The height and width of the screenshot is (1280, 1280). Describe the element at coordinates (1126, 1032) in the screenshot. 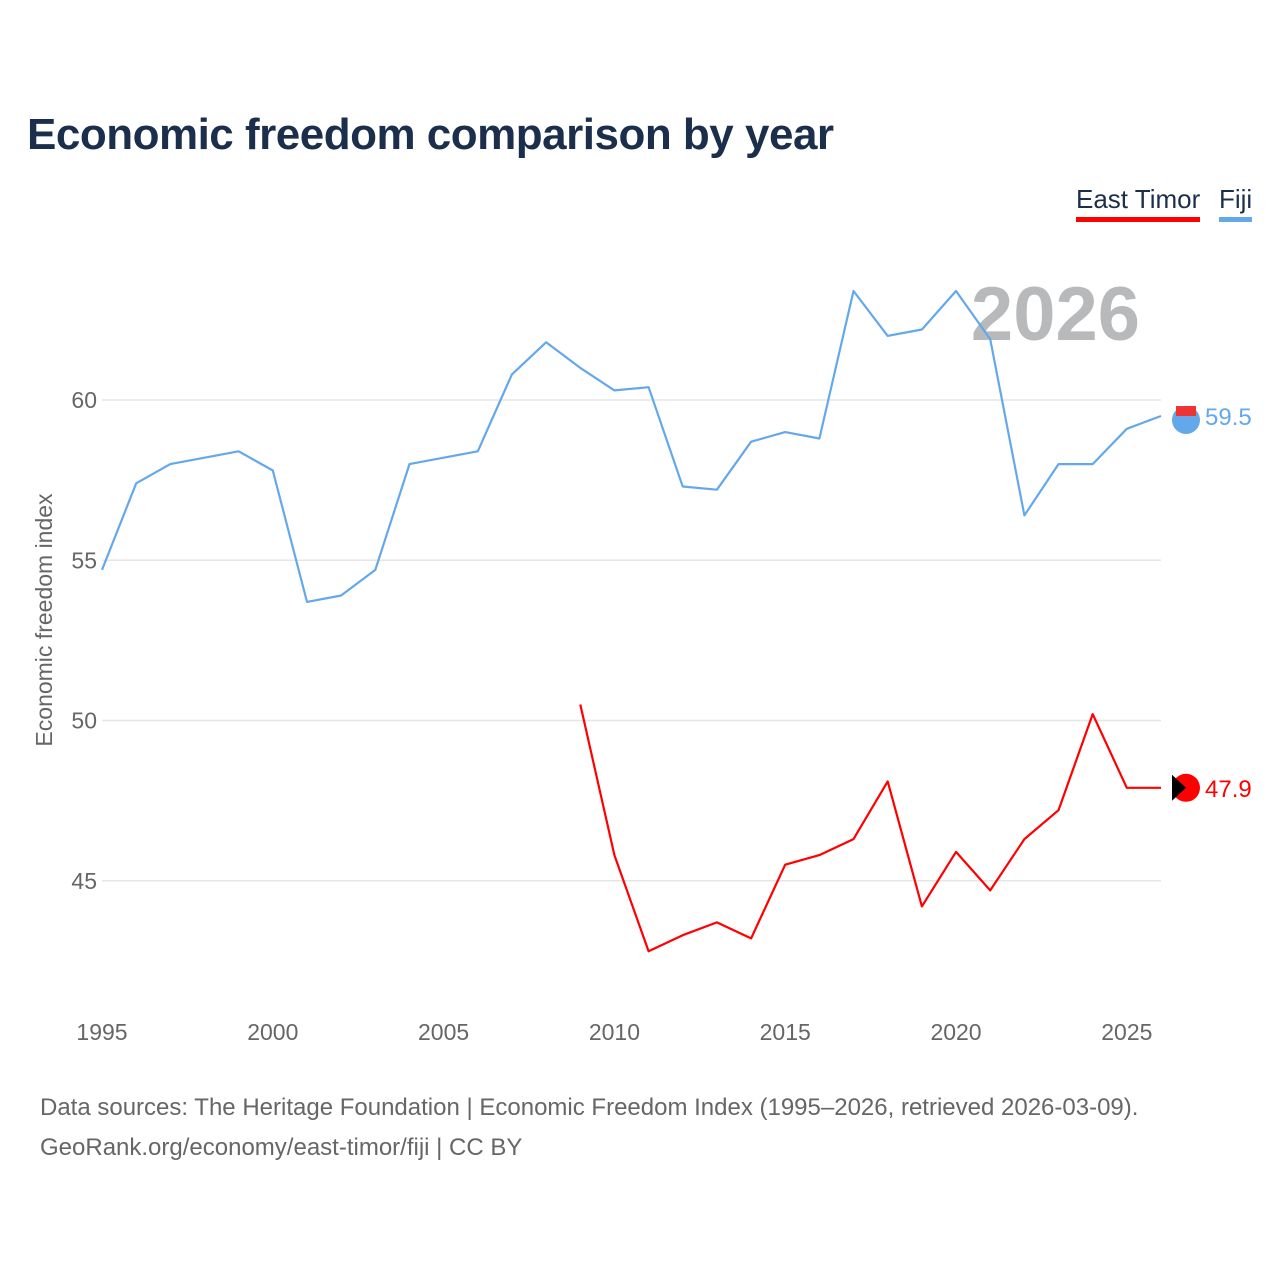

I see `x-tick-label: 2025` at that location.